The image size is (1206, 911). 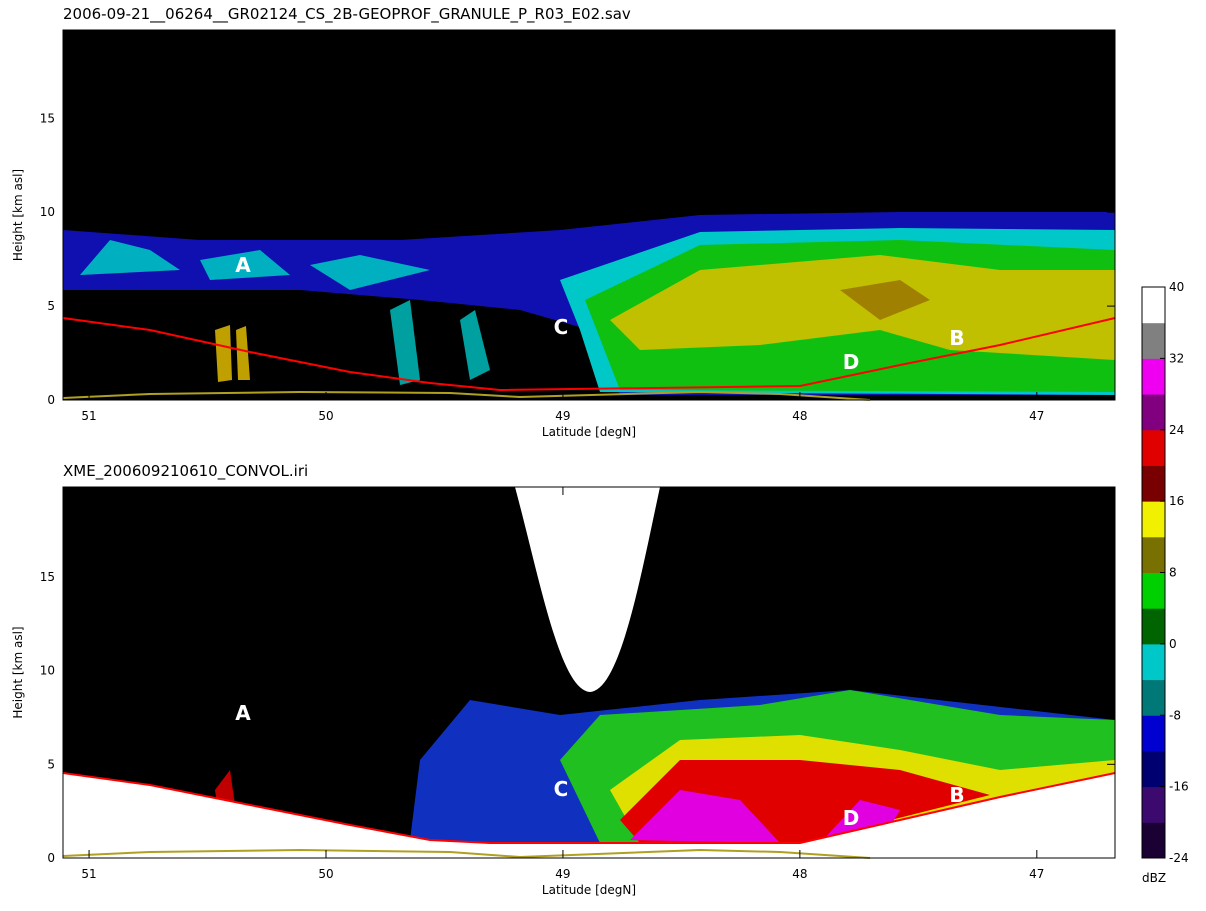 What do you see at coordinates (185, 471) in the screenshot?
I see `panel-title: XME_200609210610_CONVOL.iri` at bounding box center [185, 471].